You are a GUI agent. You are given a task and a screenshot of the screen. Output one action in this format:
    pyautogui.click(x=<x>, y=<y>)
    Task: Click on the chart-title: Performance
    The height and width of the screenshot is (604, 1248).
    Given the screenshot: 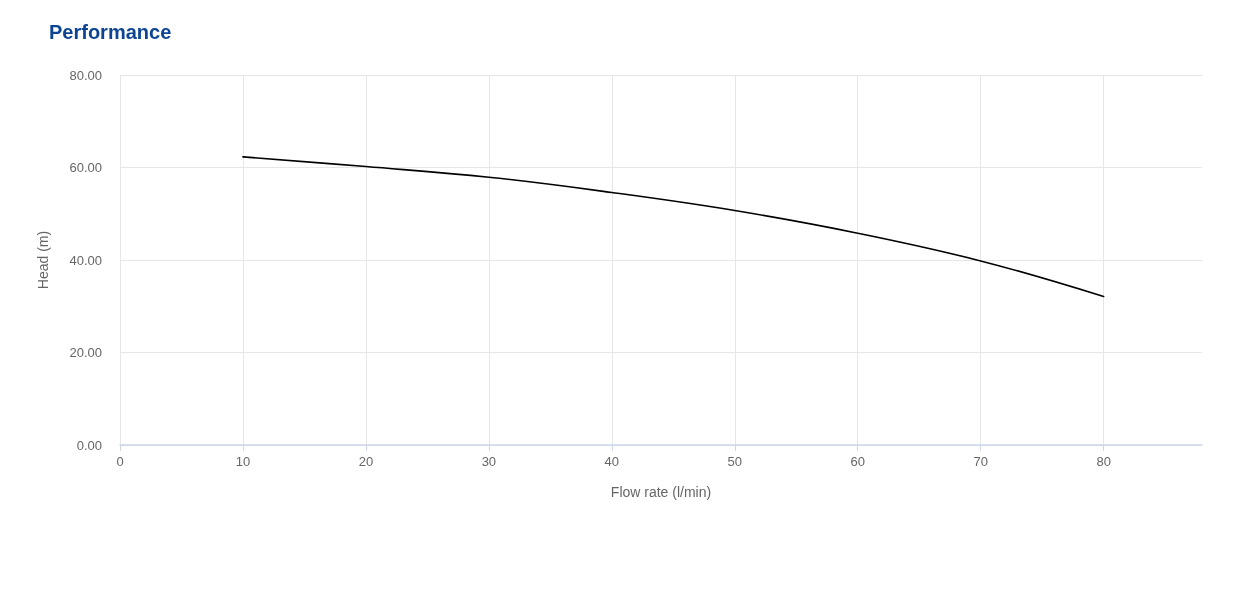 What is the action you would take?
    pyautogui.click(x=110, y=32)
    